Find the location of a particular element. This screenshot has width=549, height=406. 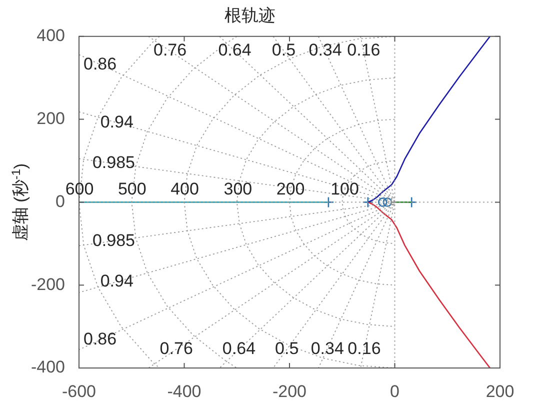

y-tick-label: 400 is located at coordinates (50, 36).